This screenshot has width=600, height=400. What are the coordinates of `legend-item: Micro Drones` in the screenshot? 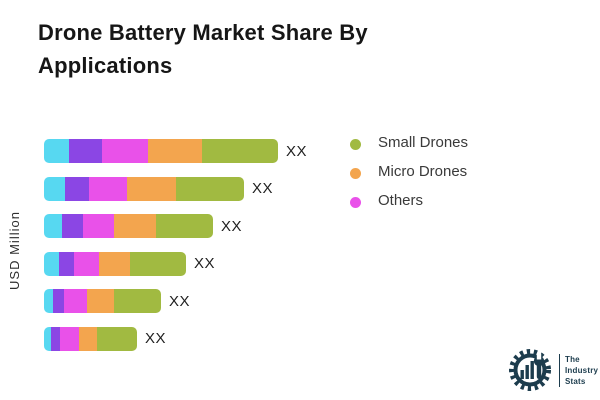 It's located at (409, 171).